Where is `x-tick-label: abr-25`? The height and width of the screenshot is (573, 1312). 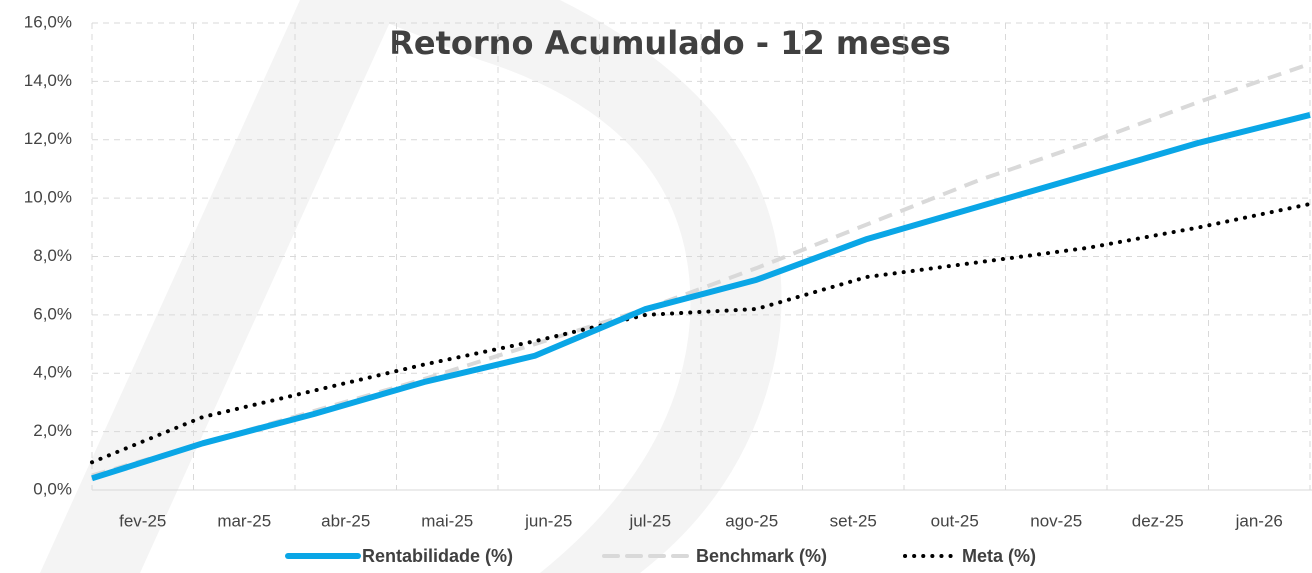 x-tick-label: abr-25 is located at coordinates (345, 520).